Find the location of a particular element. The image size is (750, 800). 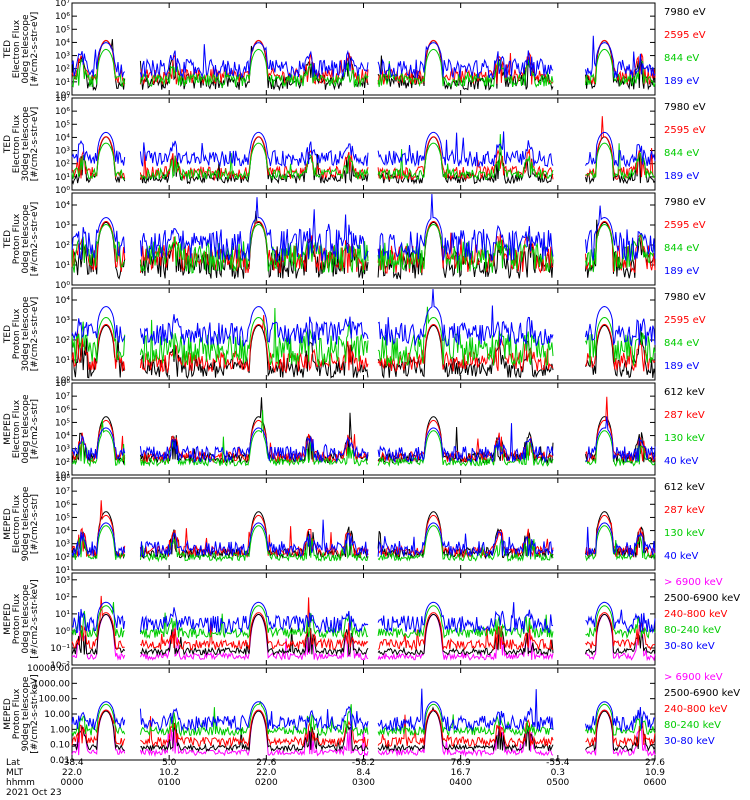

legend-entry: 287 keV is located at coordinates (684, 415).